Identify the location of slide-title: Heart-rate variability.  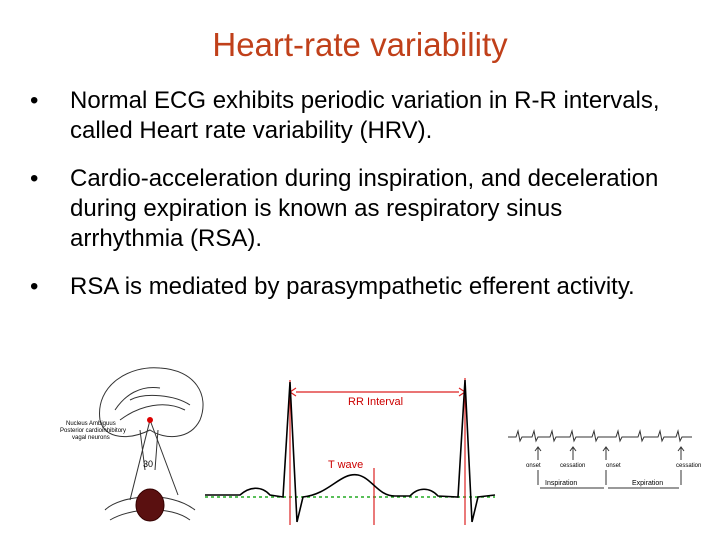
(360, 44).